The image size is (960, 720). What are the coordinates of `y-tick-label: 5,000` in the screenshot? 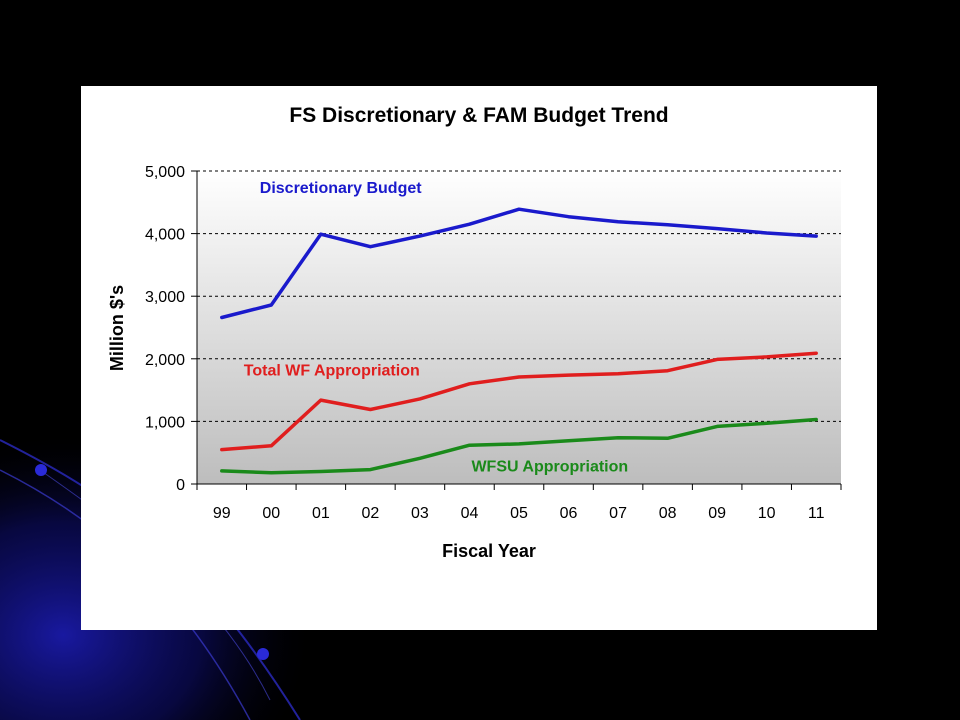 It's located at (165, 172).